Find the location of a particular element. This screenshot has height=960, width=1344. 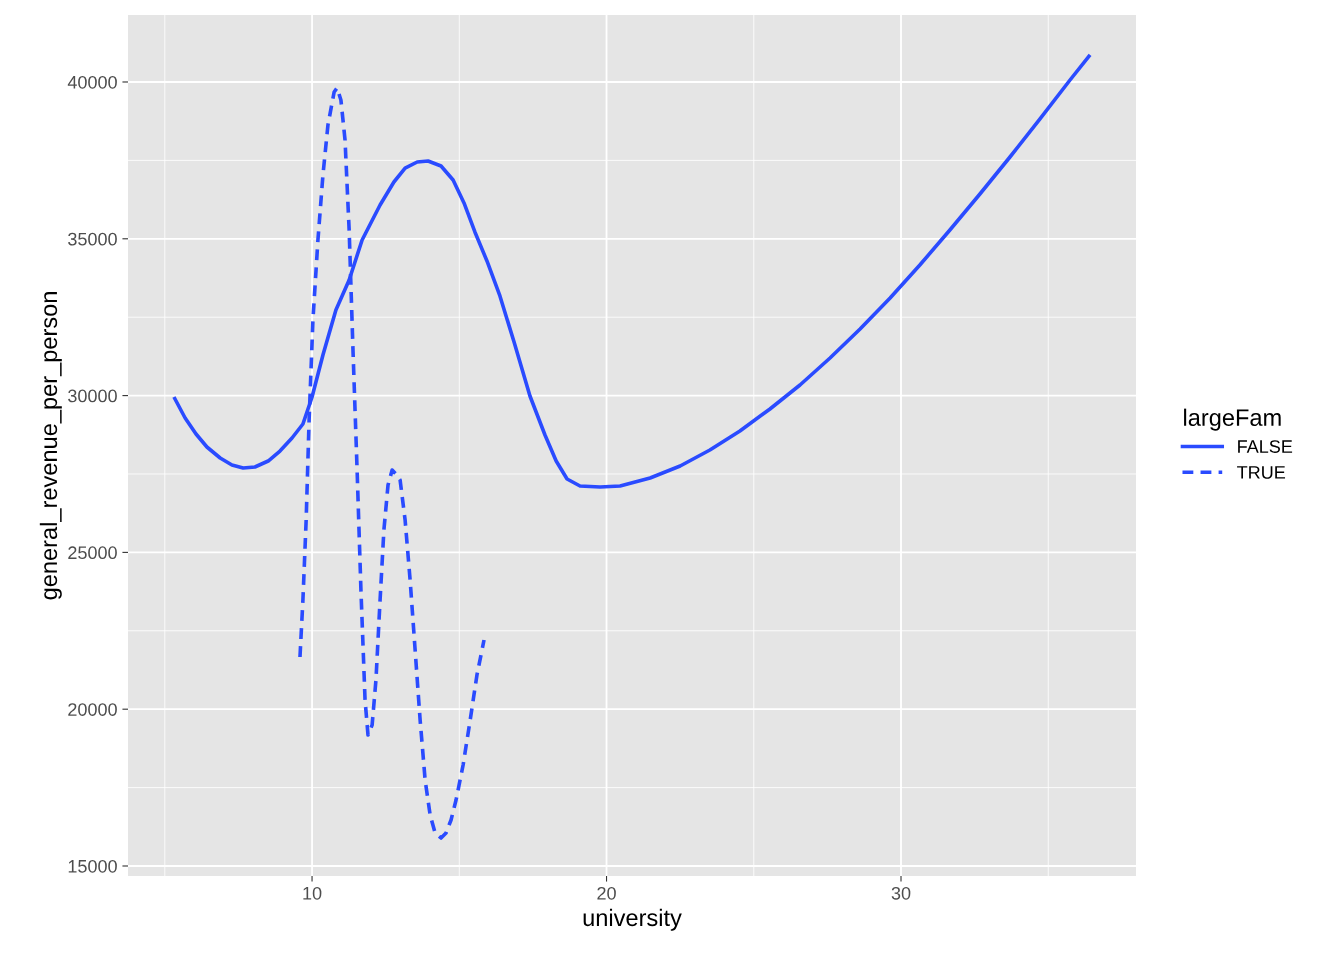

y-axis-title: general_revenue_per_person is located at coordinates (50, 446).